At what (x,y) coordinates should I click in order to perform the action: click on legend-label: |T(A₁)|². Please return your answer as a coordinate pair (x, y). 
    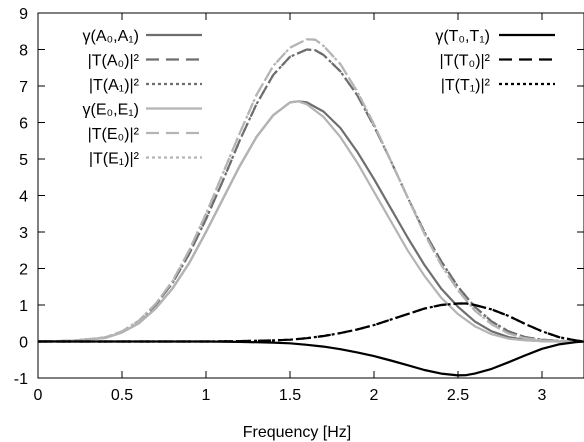
    Looking at the image, I should click on (114, 85).